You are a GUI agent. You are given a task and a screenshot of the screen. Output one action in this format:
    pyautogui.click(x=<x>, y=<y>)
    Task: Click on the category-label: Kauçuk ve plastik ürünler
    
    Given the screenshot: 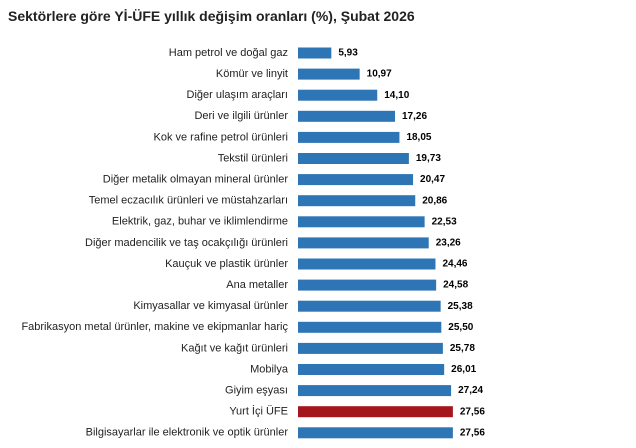 What is the action you would take?
    pyautogui.click(x=226, y=264)
    